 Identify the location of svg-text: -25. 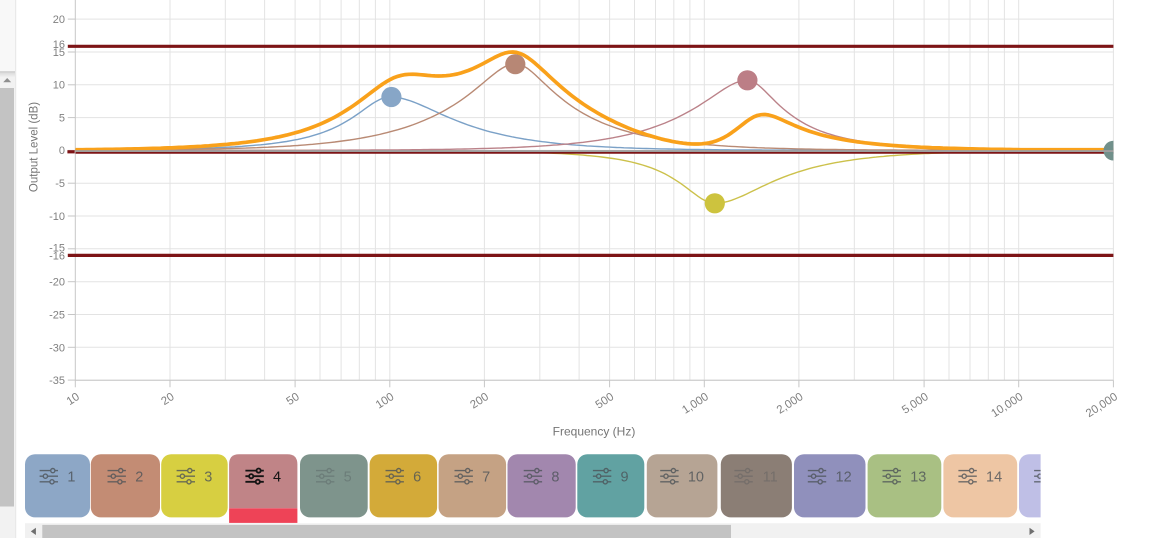
(57, 315).